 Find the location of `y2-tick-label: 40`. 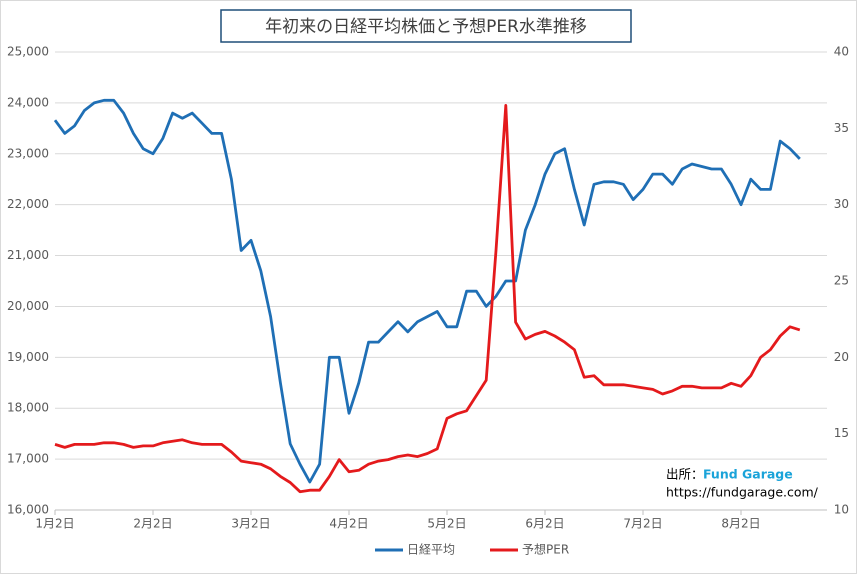

y2-tick-label: 40 is located at coordinates (841, 52).